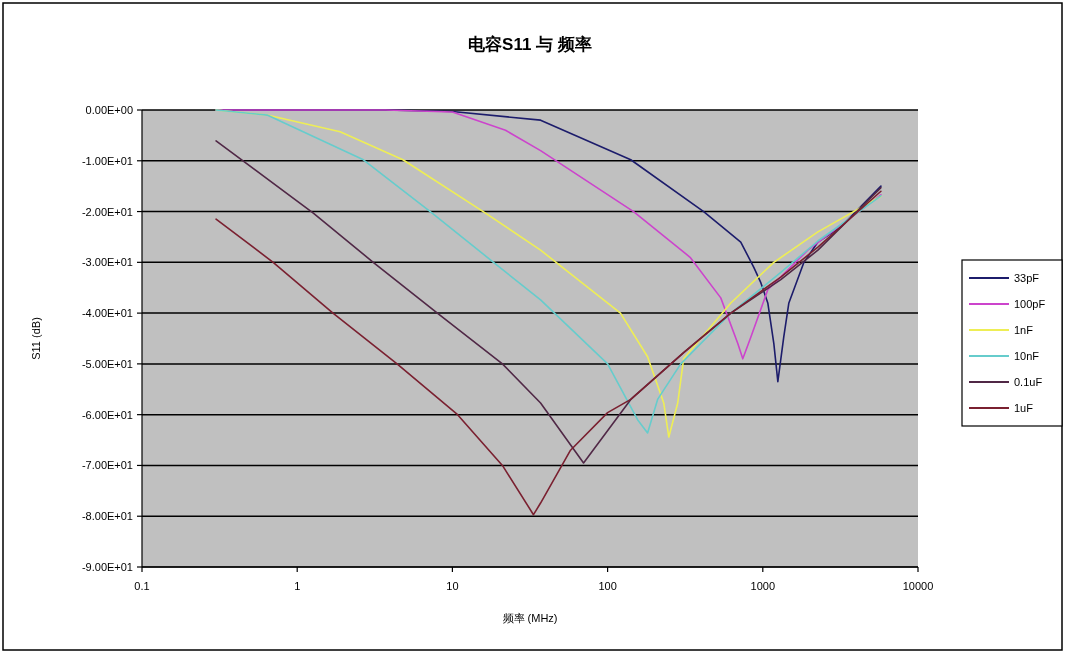 The height and width of the screenshot is (653, 1065). What do you see at coordinates (107, 262) in the screenshot?
I see `y-tick-label: -3.00E+01` at bounding box center [107, 262].